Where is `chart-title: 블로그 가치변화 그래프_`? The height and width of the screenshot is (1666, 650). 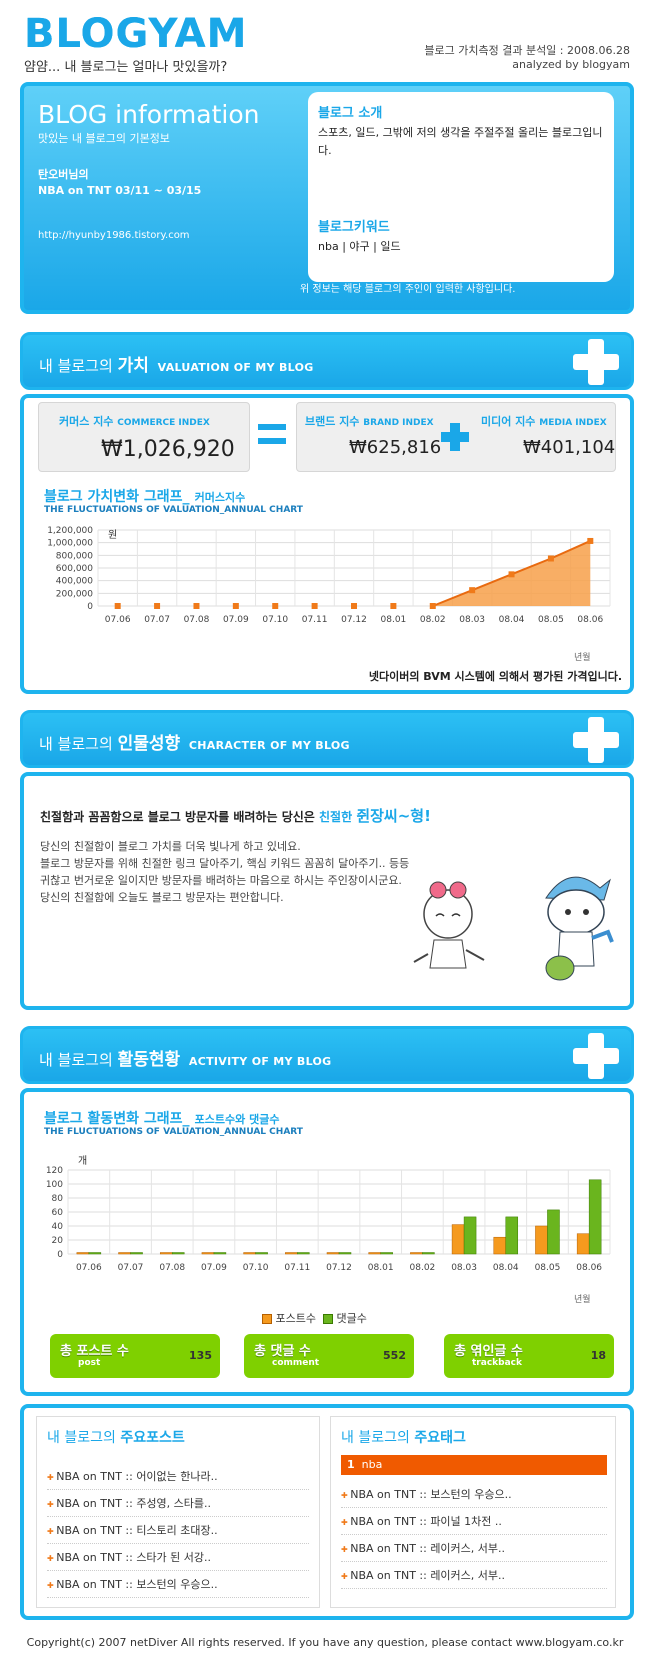 chart-title: 블로그 가치변화 그래프_ is located at coordinates (117, 497).